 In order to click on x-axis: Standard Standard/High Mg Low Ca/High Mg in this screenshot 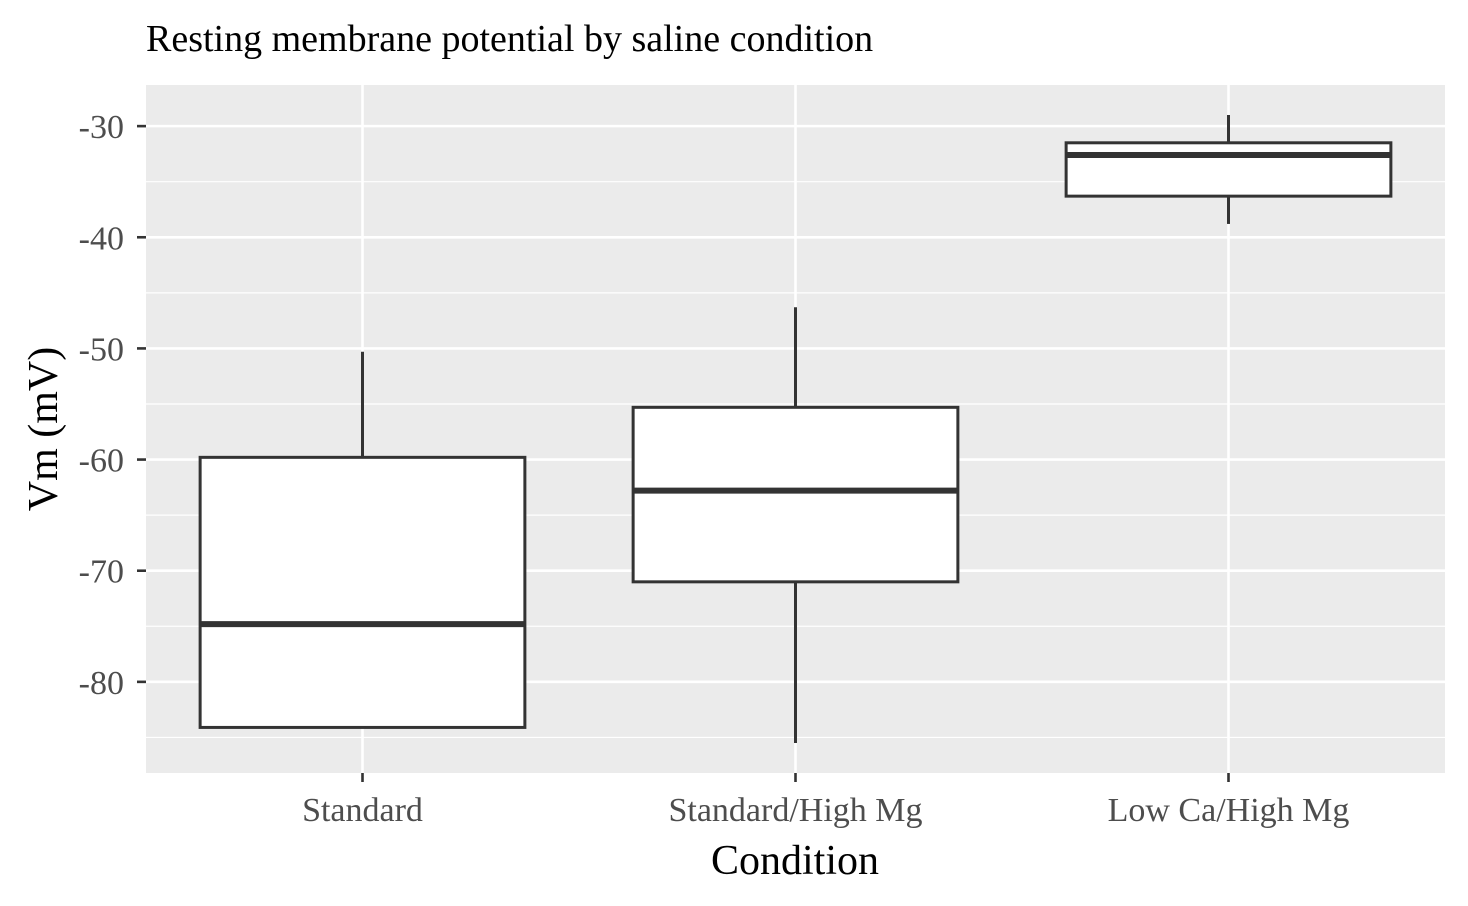, I will do `click(825, 801)`.